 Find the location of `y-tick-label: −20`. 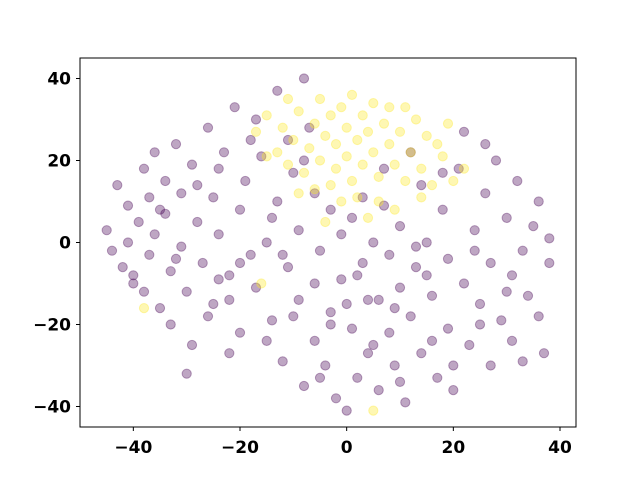

y-tick-label: −20 is located at coordinates (52, 326).